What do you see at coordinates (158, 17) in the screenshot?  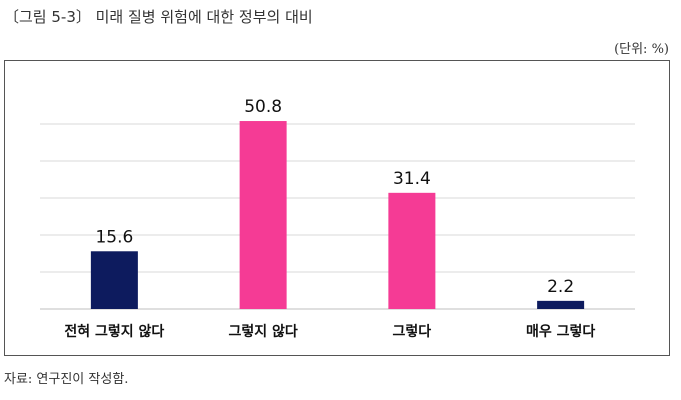 I see `figure-title: 〔그림 5-3〕 미래 질병 위험에 대한 정부의 대비` at bounding box center [158, 17].